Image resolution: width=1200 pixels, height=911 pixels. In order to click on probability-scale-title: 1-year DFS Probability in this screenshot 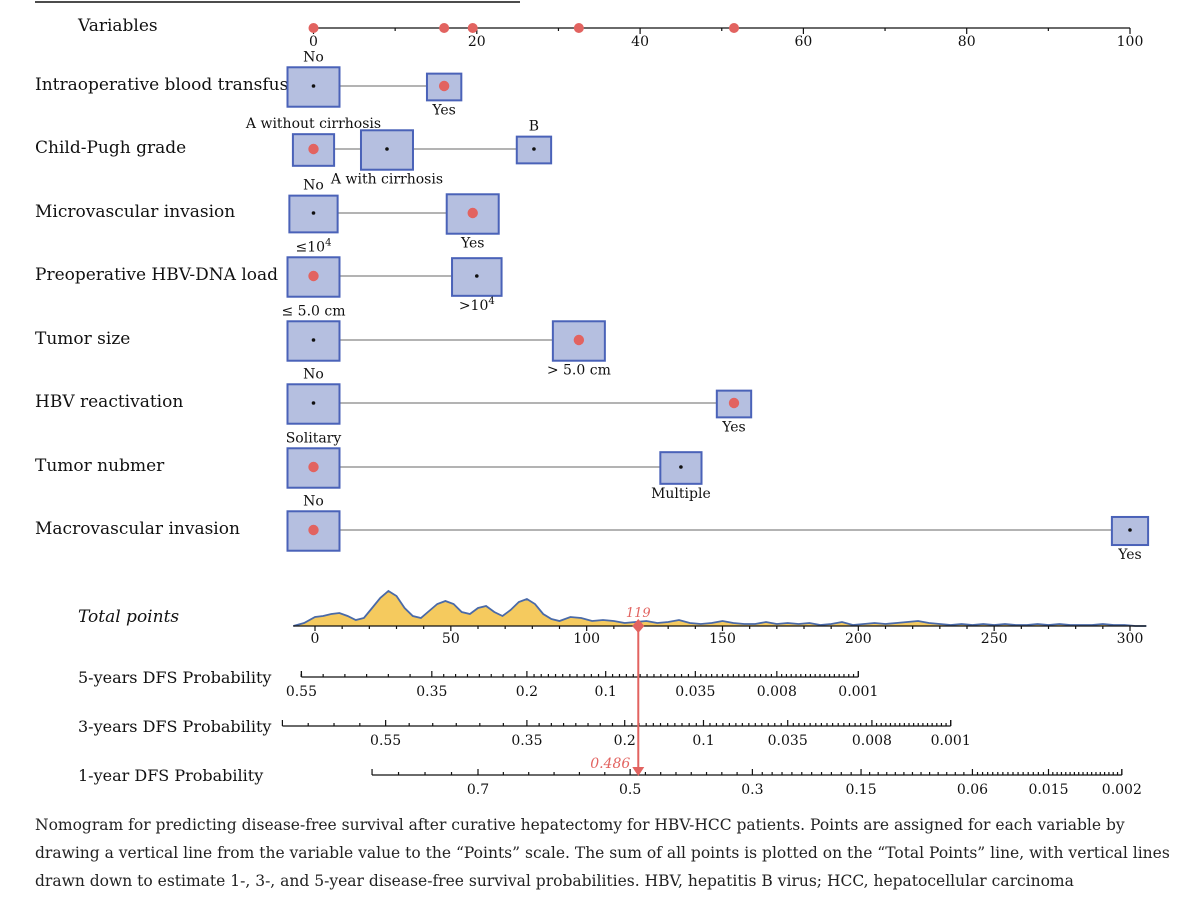, I will do `click(170, 775)`.